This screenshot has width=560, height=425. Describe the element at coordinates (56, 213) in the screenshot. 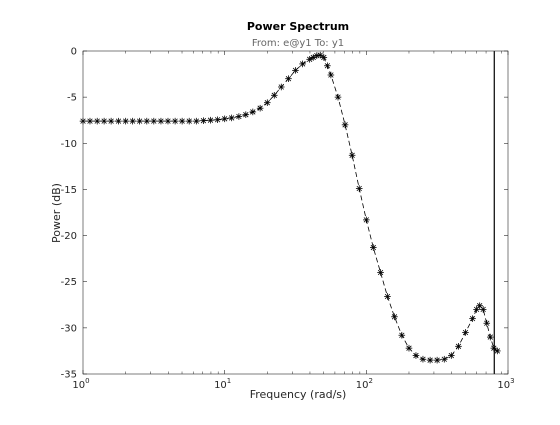

I see `y-axis-label: Power (dB)` at that location.